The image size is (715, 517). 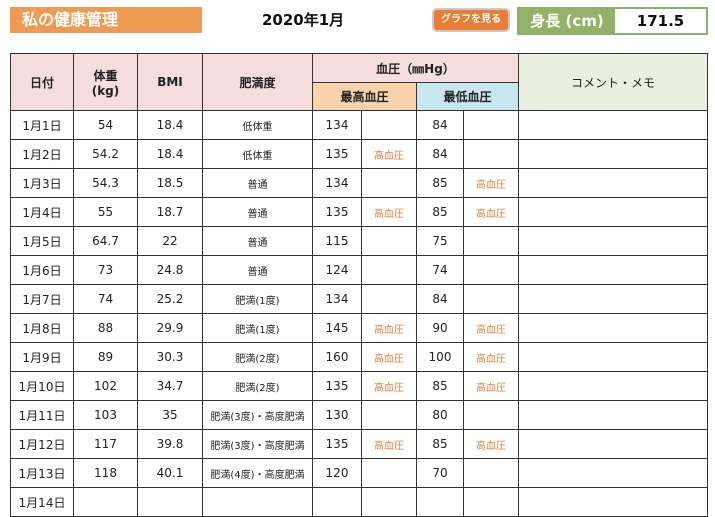 I want to click on date-cell: 1月2日, so click(x=42, y=154).